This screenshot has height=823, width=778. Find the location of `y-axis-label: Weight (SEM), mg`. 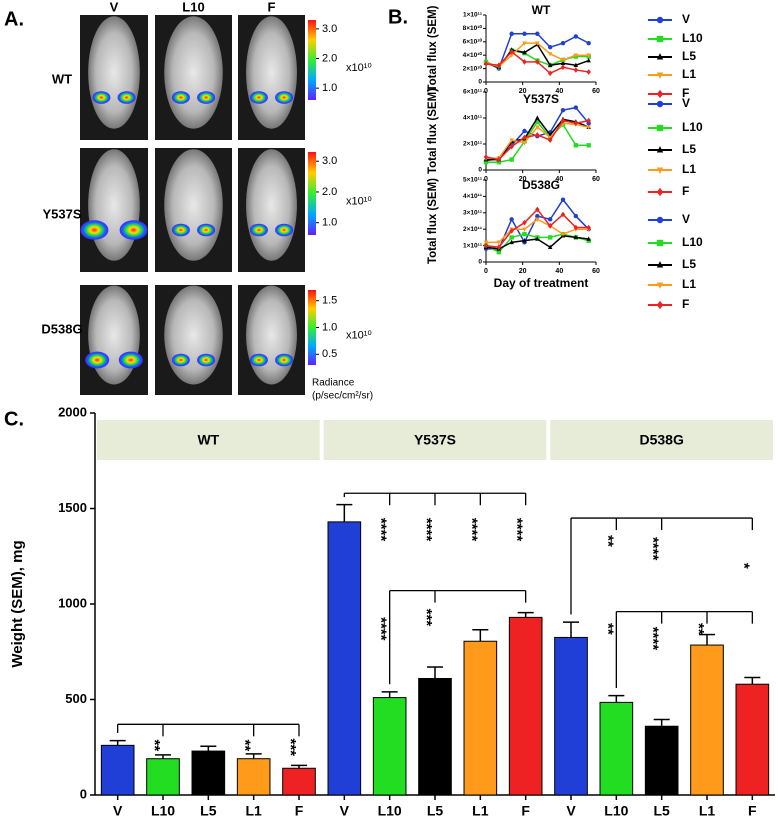

y-axis-label: Weight (SEM), mg is located at coordinates (17, 603).